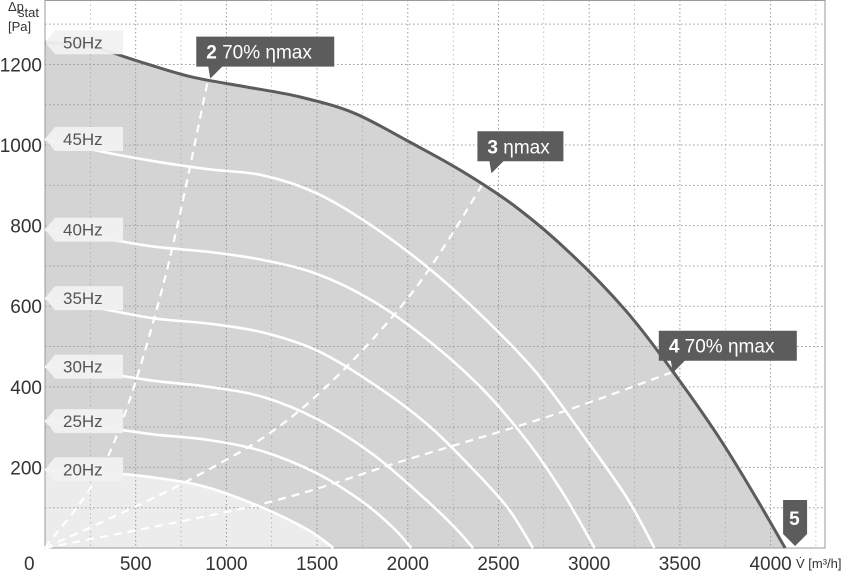 This screenshot has height=574, width=846. I want to click on frequency-label: 30Hz, so click(84, 366).